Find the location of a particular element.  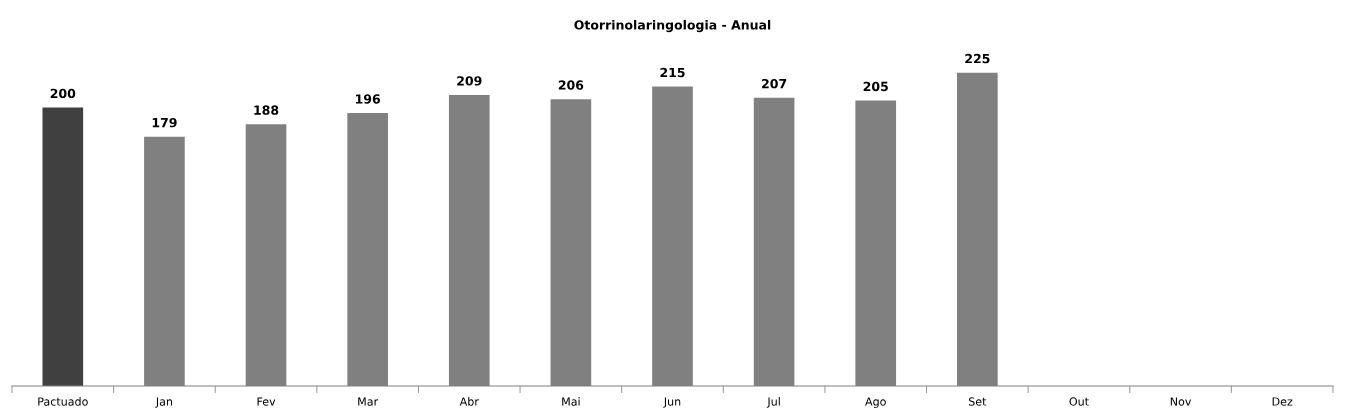

x-tick-label: Jan is located at coordinates (164, 402).